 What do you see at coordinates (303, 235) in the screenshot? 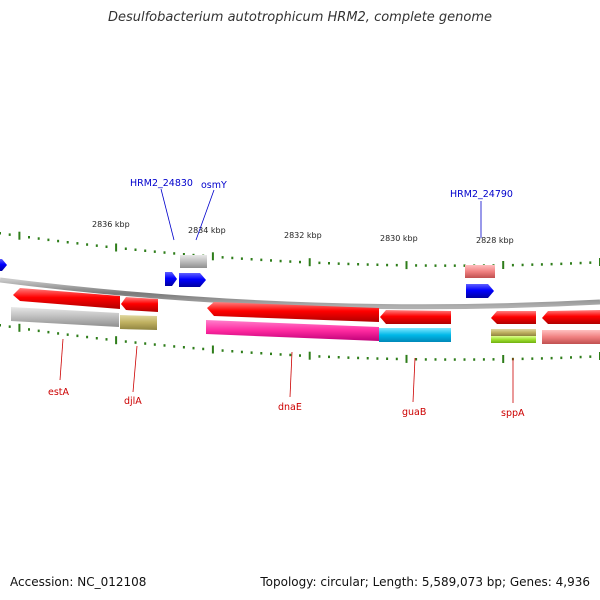
I see `scale-label-2832: 2832 kbp` at bounding box center [303, 235].